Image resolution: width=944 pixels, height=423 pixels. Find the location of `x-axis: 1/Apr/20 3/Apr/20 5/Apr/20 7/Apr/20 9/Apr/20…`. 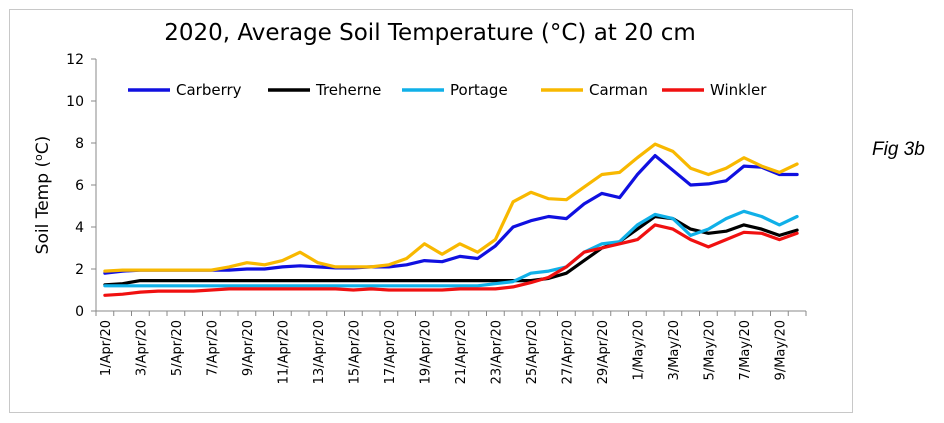

x-axis: 1/Apr/20 3/Apr/20 5/Apr/20 7/Apr/20 9/Apr/20… is located at coordinates (451, 347).